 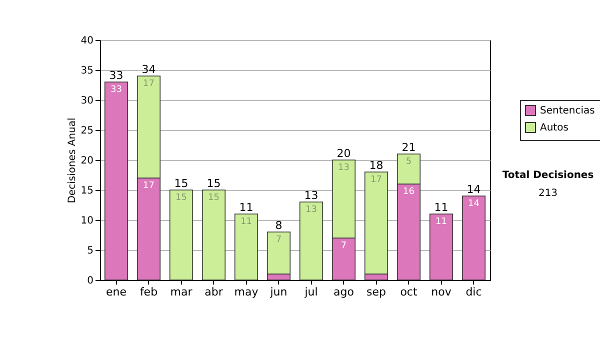 I want to click on y-tick-label: 35, so click(x=87, y=71).